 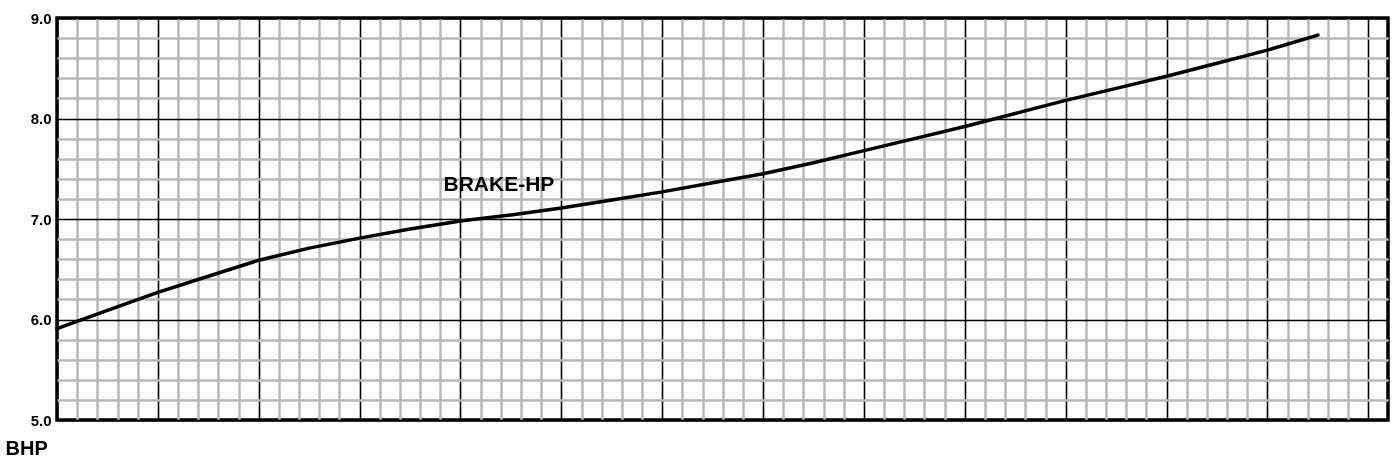 I want to click on y-tick-label: 8.0, so click(x=41, y=118).